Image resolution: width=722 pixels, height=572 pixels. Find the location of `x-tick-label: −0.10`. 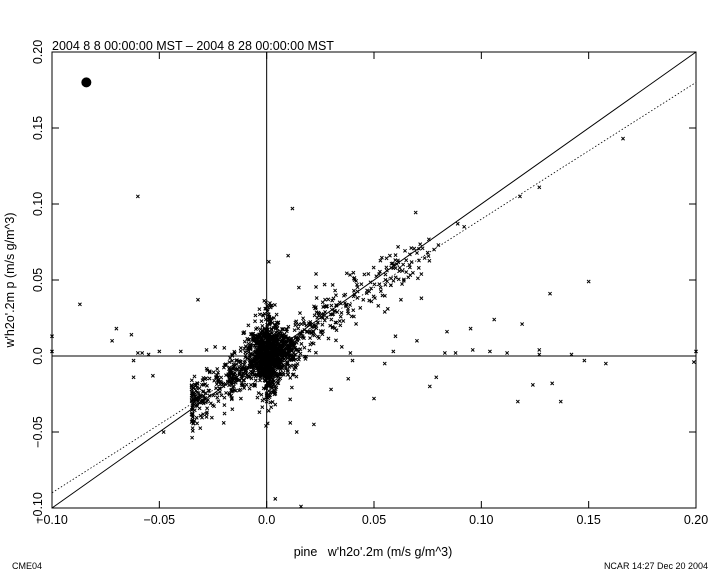

x-tick-label: −0.10 is located at coordinates (52, 520).